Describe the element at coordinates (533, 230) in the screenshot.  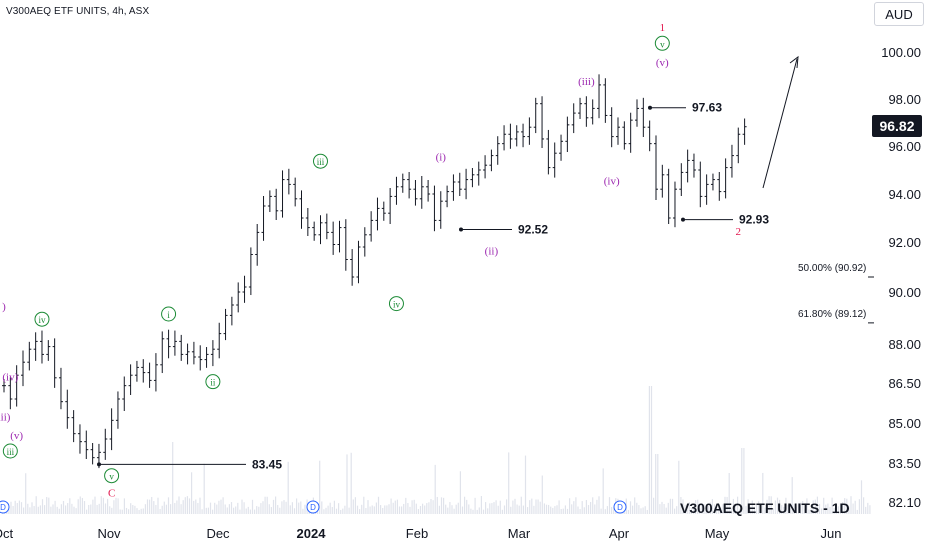
I see `price-level-label: 92.52` at that location.